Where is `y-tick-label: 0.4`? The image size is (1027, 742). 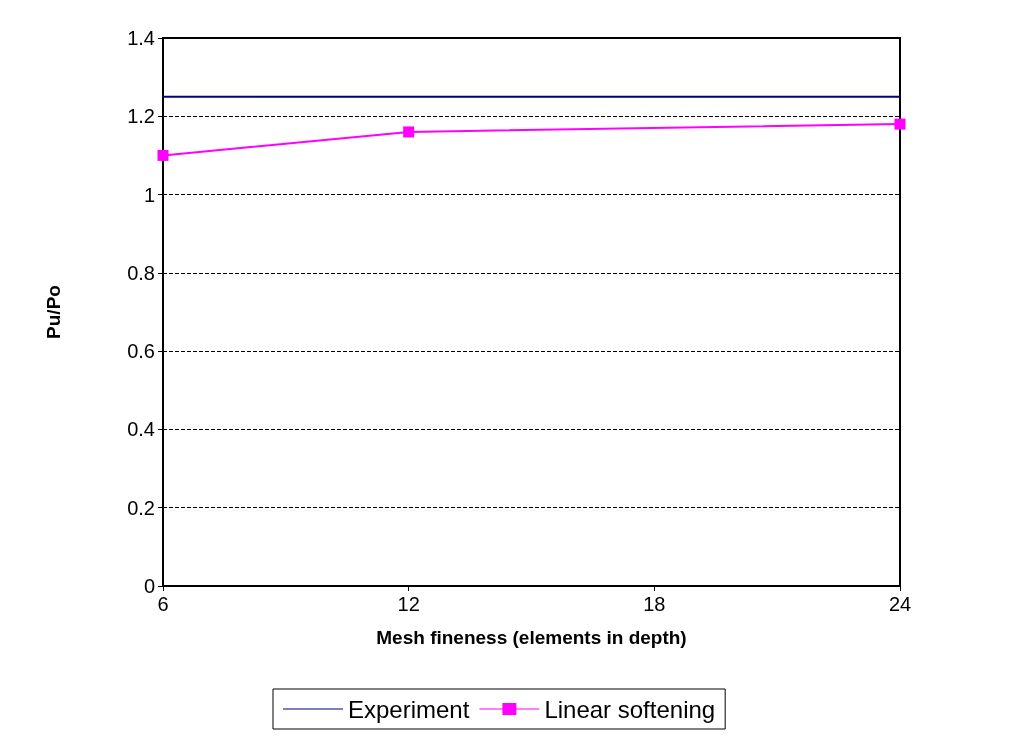
y-tick-label: 0.4 is located at coordinates (141, 429).